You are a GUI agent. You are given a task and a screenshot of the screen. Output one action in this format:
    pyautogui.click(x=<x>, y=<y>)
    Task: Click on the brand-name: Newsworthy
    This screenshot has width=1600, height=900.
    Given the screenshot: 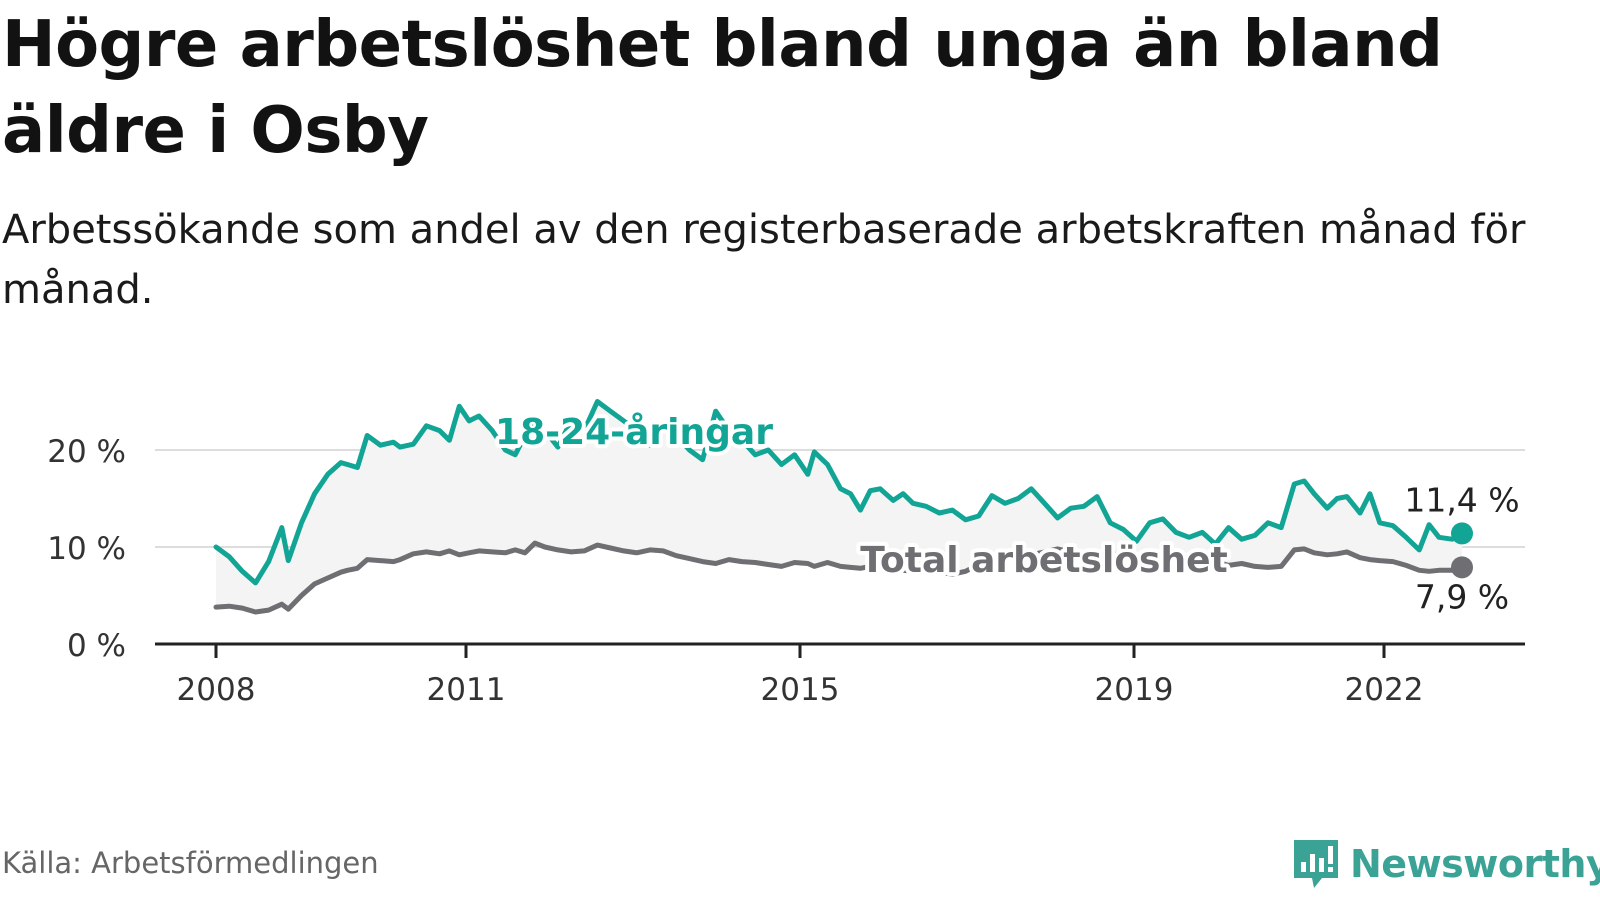 What is the action you would take?
    pyautogui.click(x=1475, y=864)
    